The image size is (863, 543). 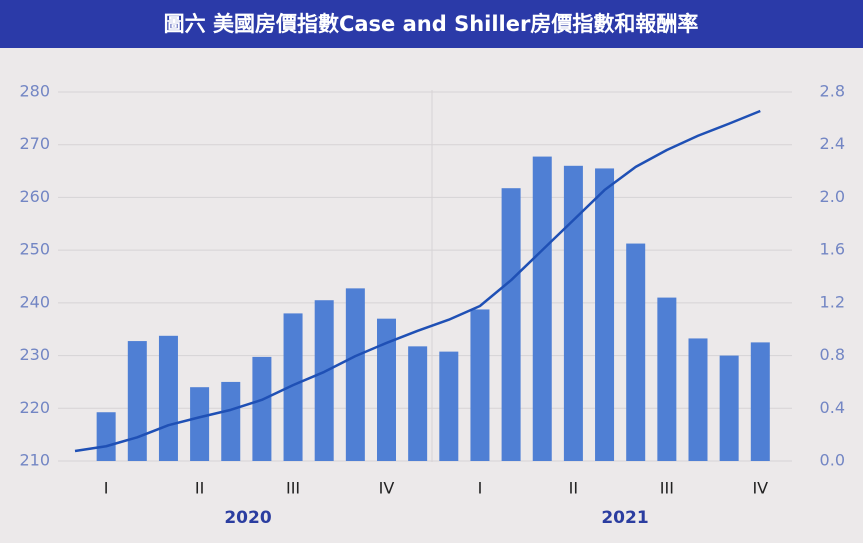 I want to click on y2-tick-label: 2.0, so click(x=832, y=196).